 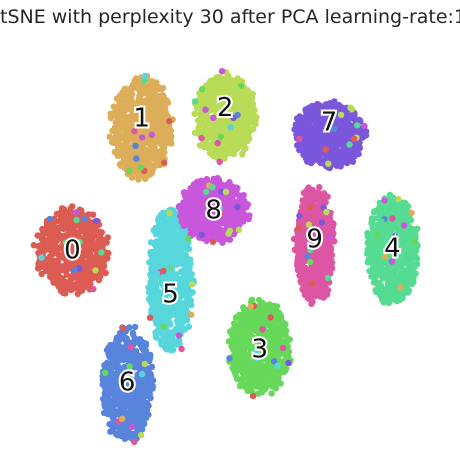 I want to click on cluster-3-points, so click(x=259, y=346).